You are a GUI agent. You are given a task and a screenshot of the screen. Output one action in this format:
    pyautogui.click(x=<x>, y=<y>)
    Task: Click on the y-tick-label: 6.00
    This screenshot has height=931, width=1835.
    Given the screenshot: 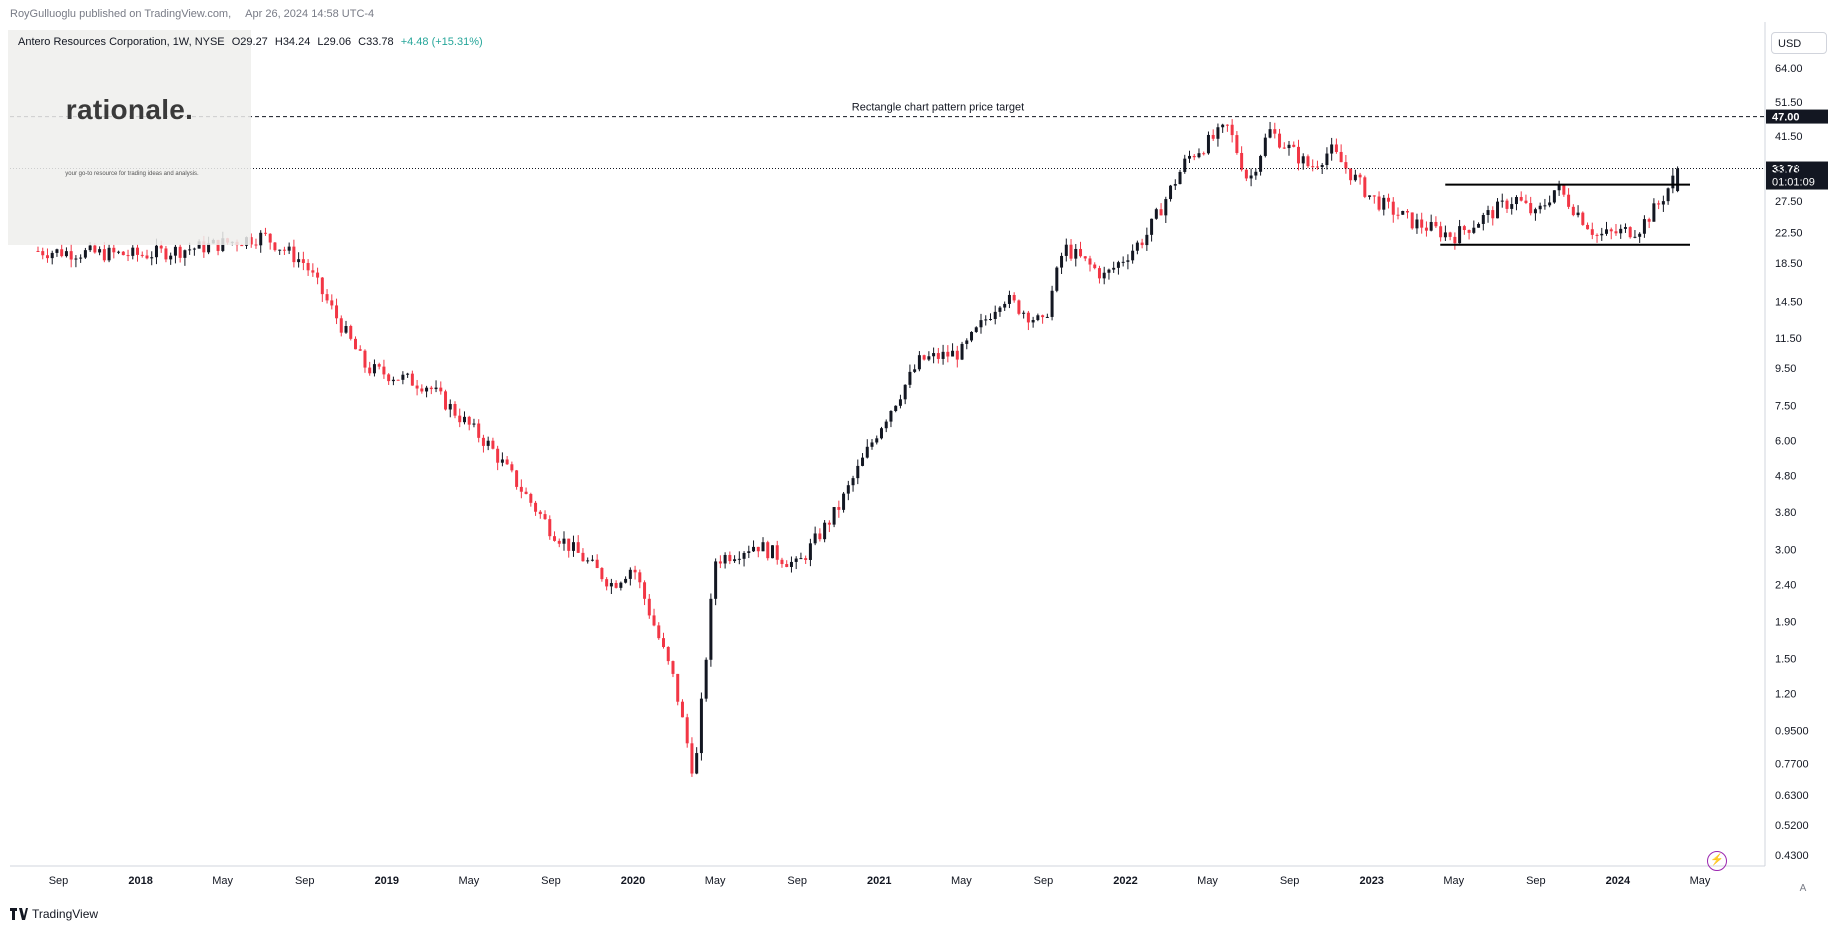 What is the action you would take?
    pyautogui.click(x=1785, y=441)
    